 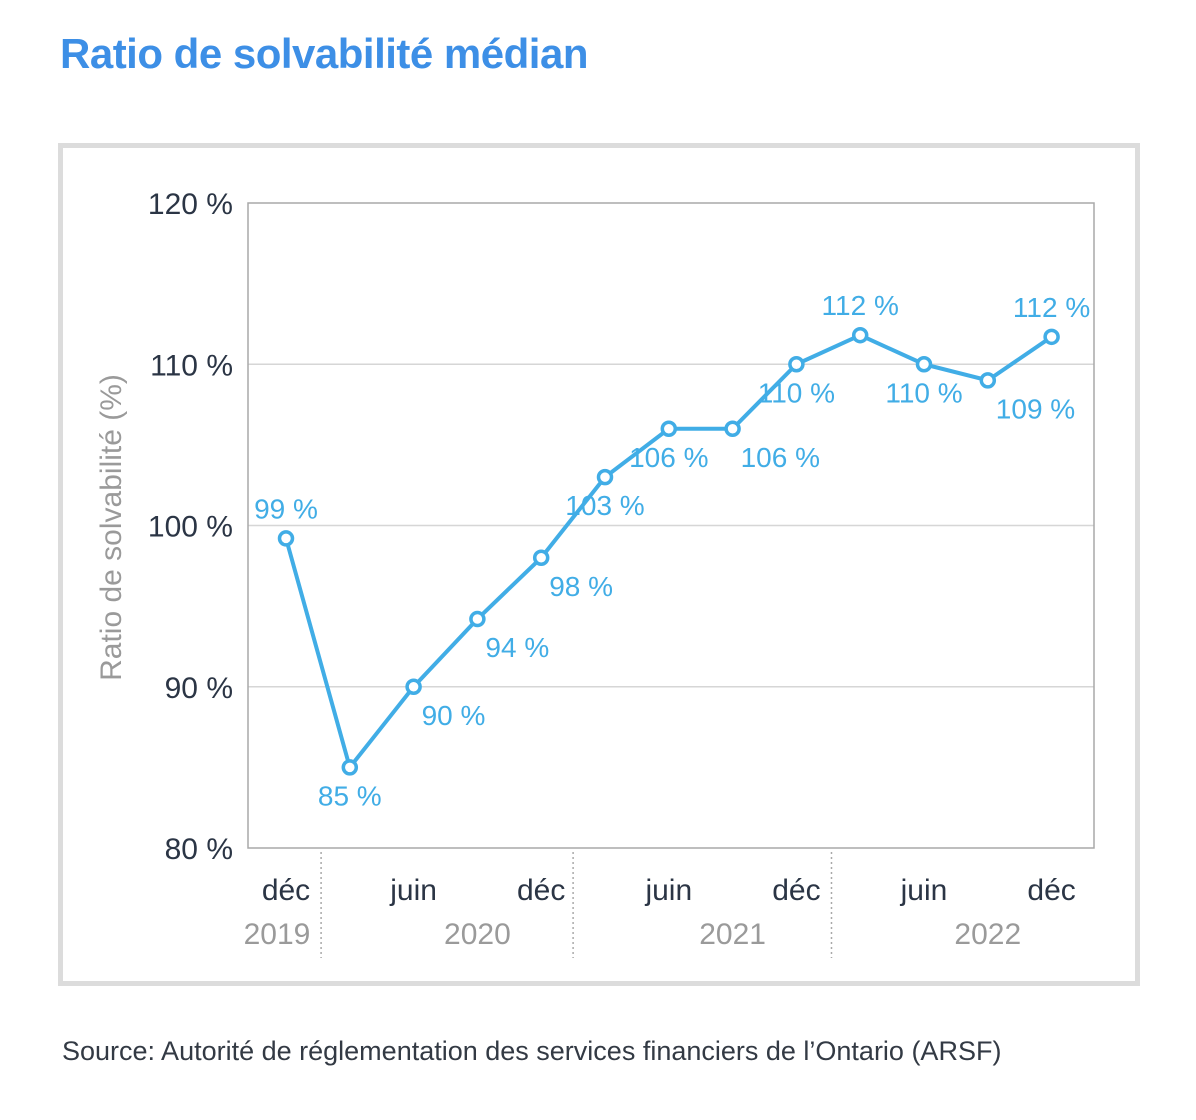 I want to click on data-label: 99 %, so click(x=286, y=508).